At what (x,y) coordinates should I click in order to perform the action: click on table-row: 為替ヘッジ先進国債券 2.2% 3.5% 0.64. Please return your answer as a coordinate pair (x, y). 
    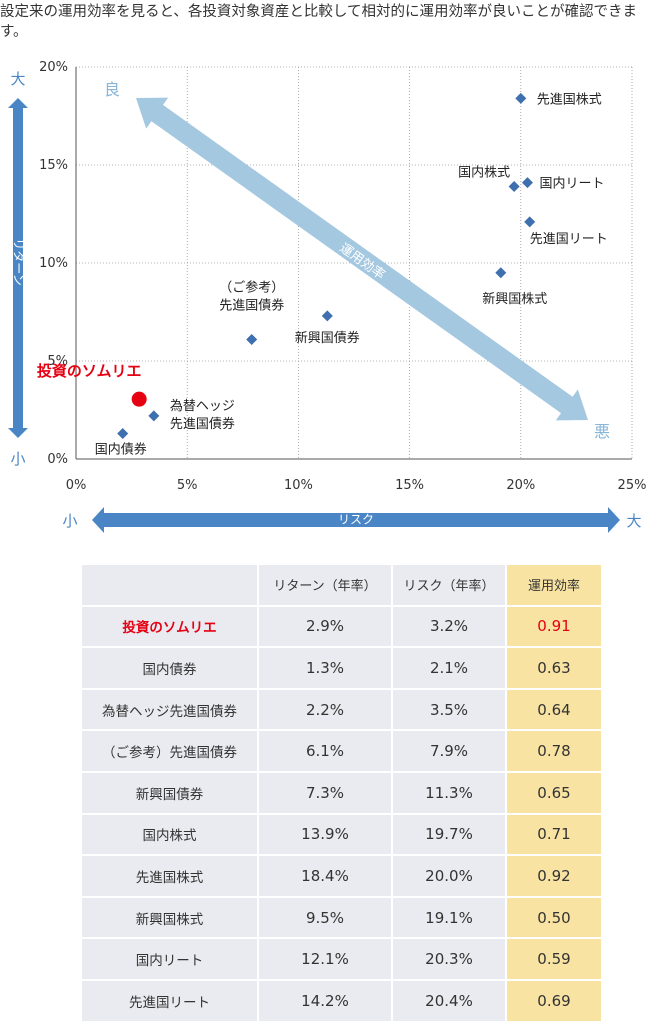
    Looking at the image, I should click on (341, 709).